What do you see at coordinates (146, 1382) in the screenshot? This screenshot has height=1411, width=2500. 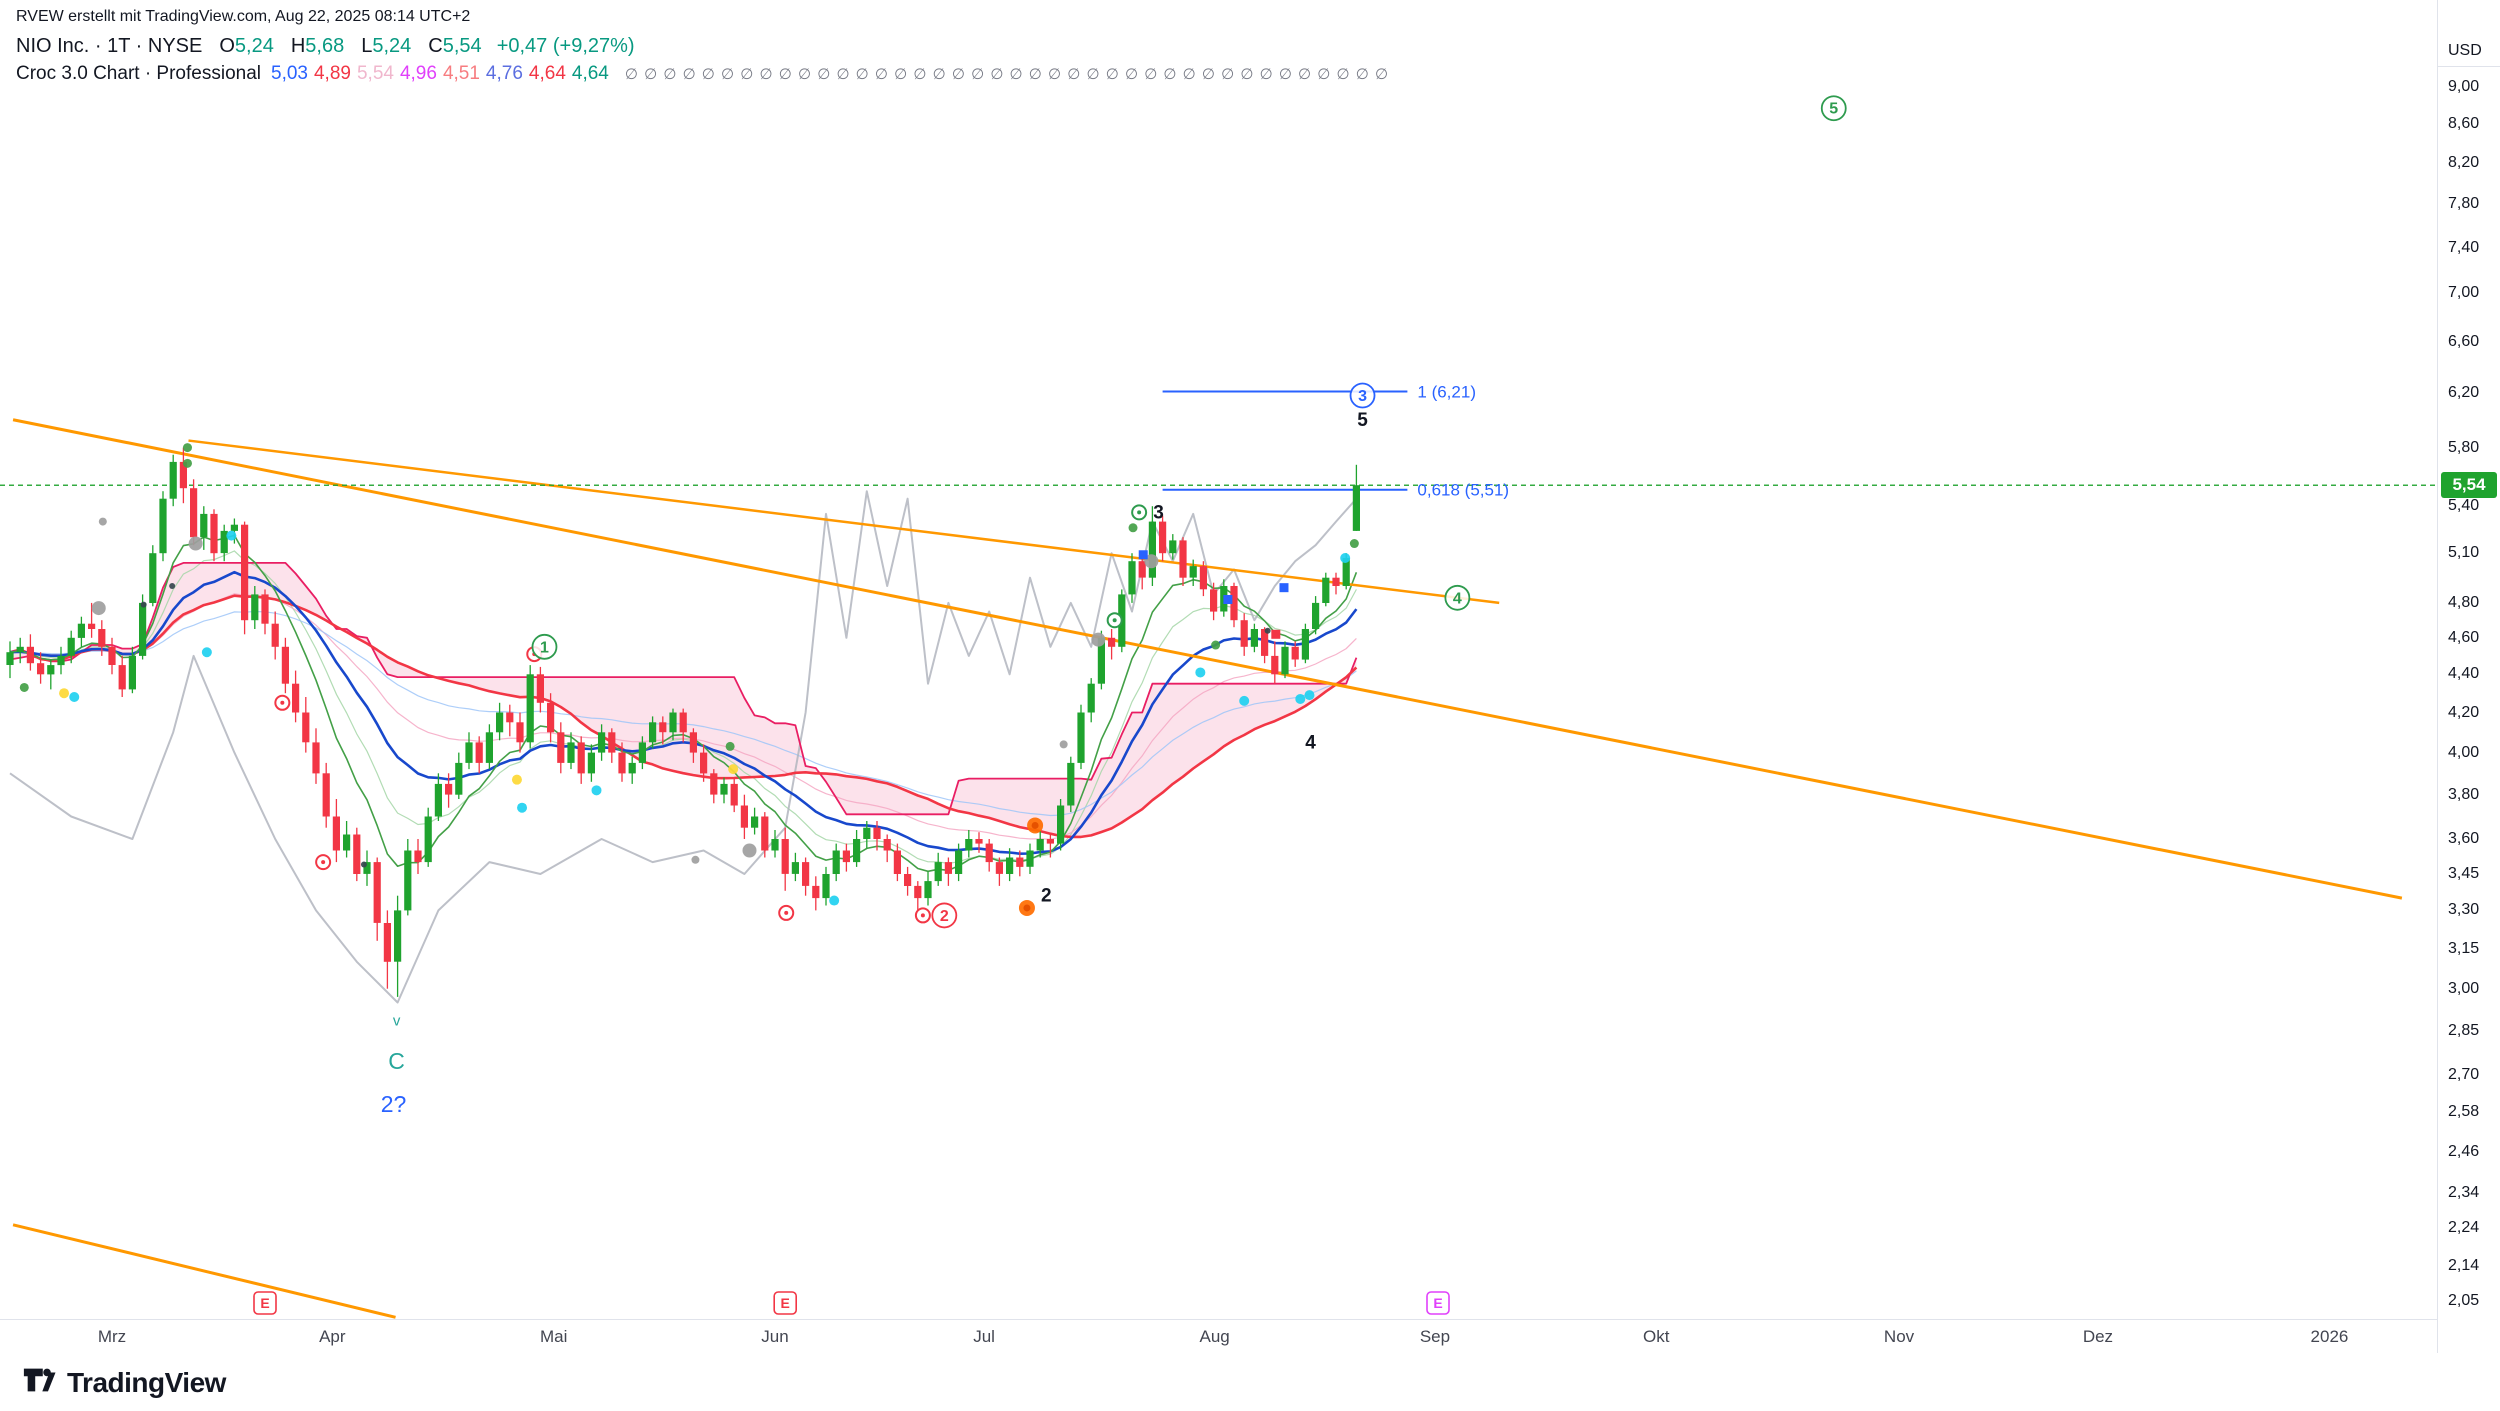 I see `tradingview-brand-text: TradingView` at bounding box center [146, 1382].